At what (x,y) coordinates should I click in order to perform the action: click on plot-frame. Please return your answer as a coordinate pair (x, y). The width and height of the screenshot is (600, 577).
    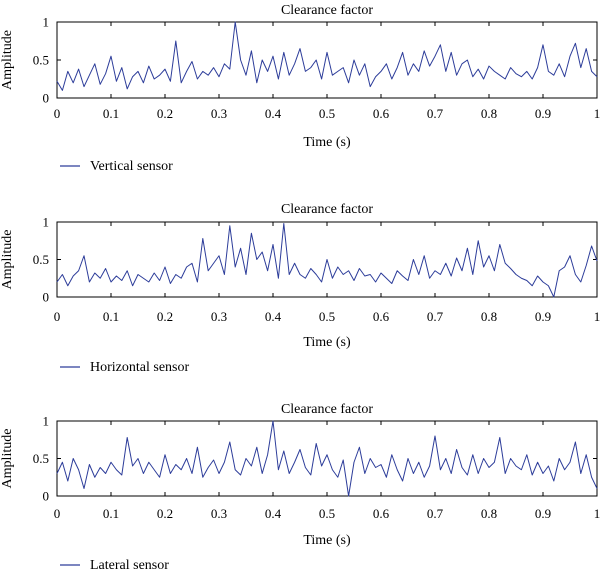
    Looking at the image, I should click on (327, 60).